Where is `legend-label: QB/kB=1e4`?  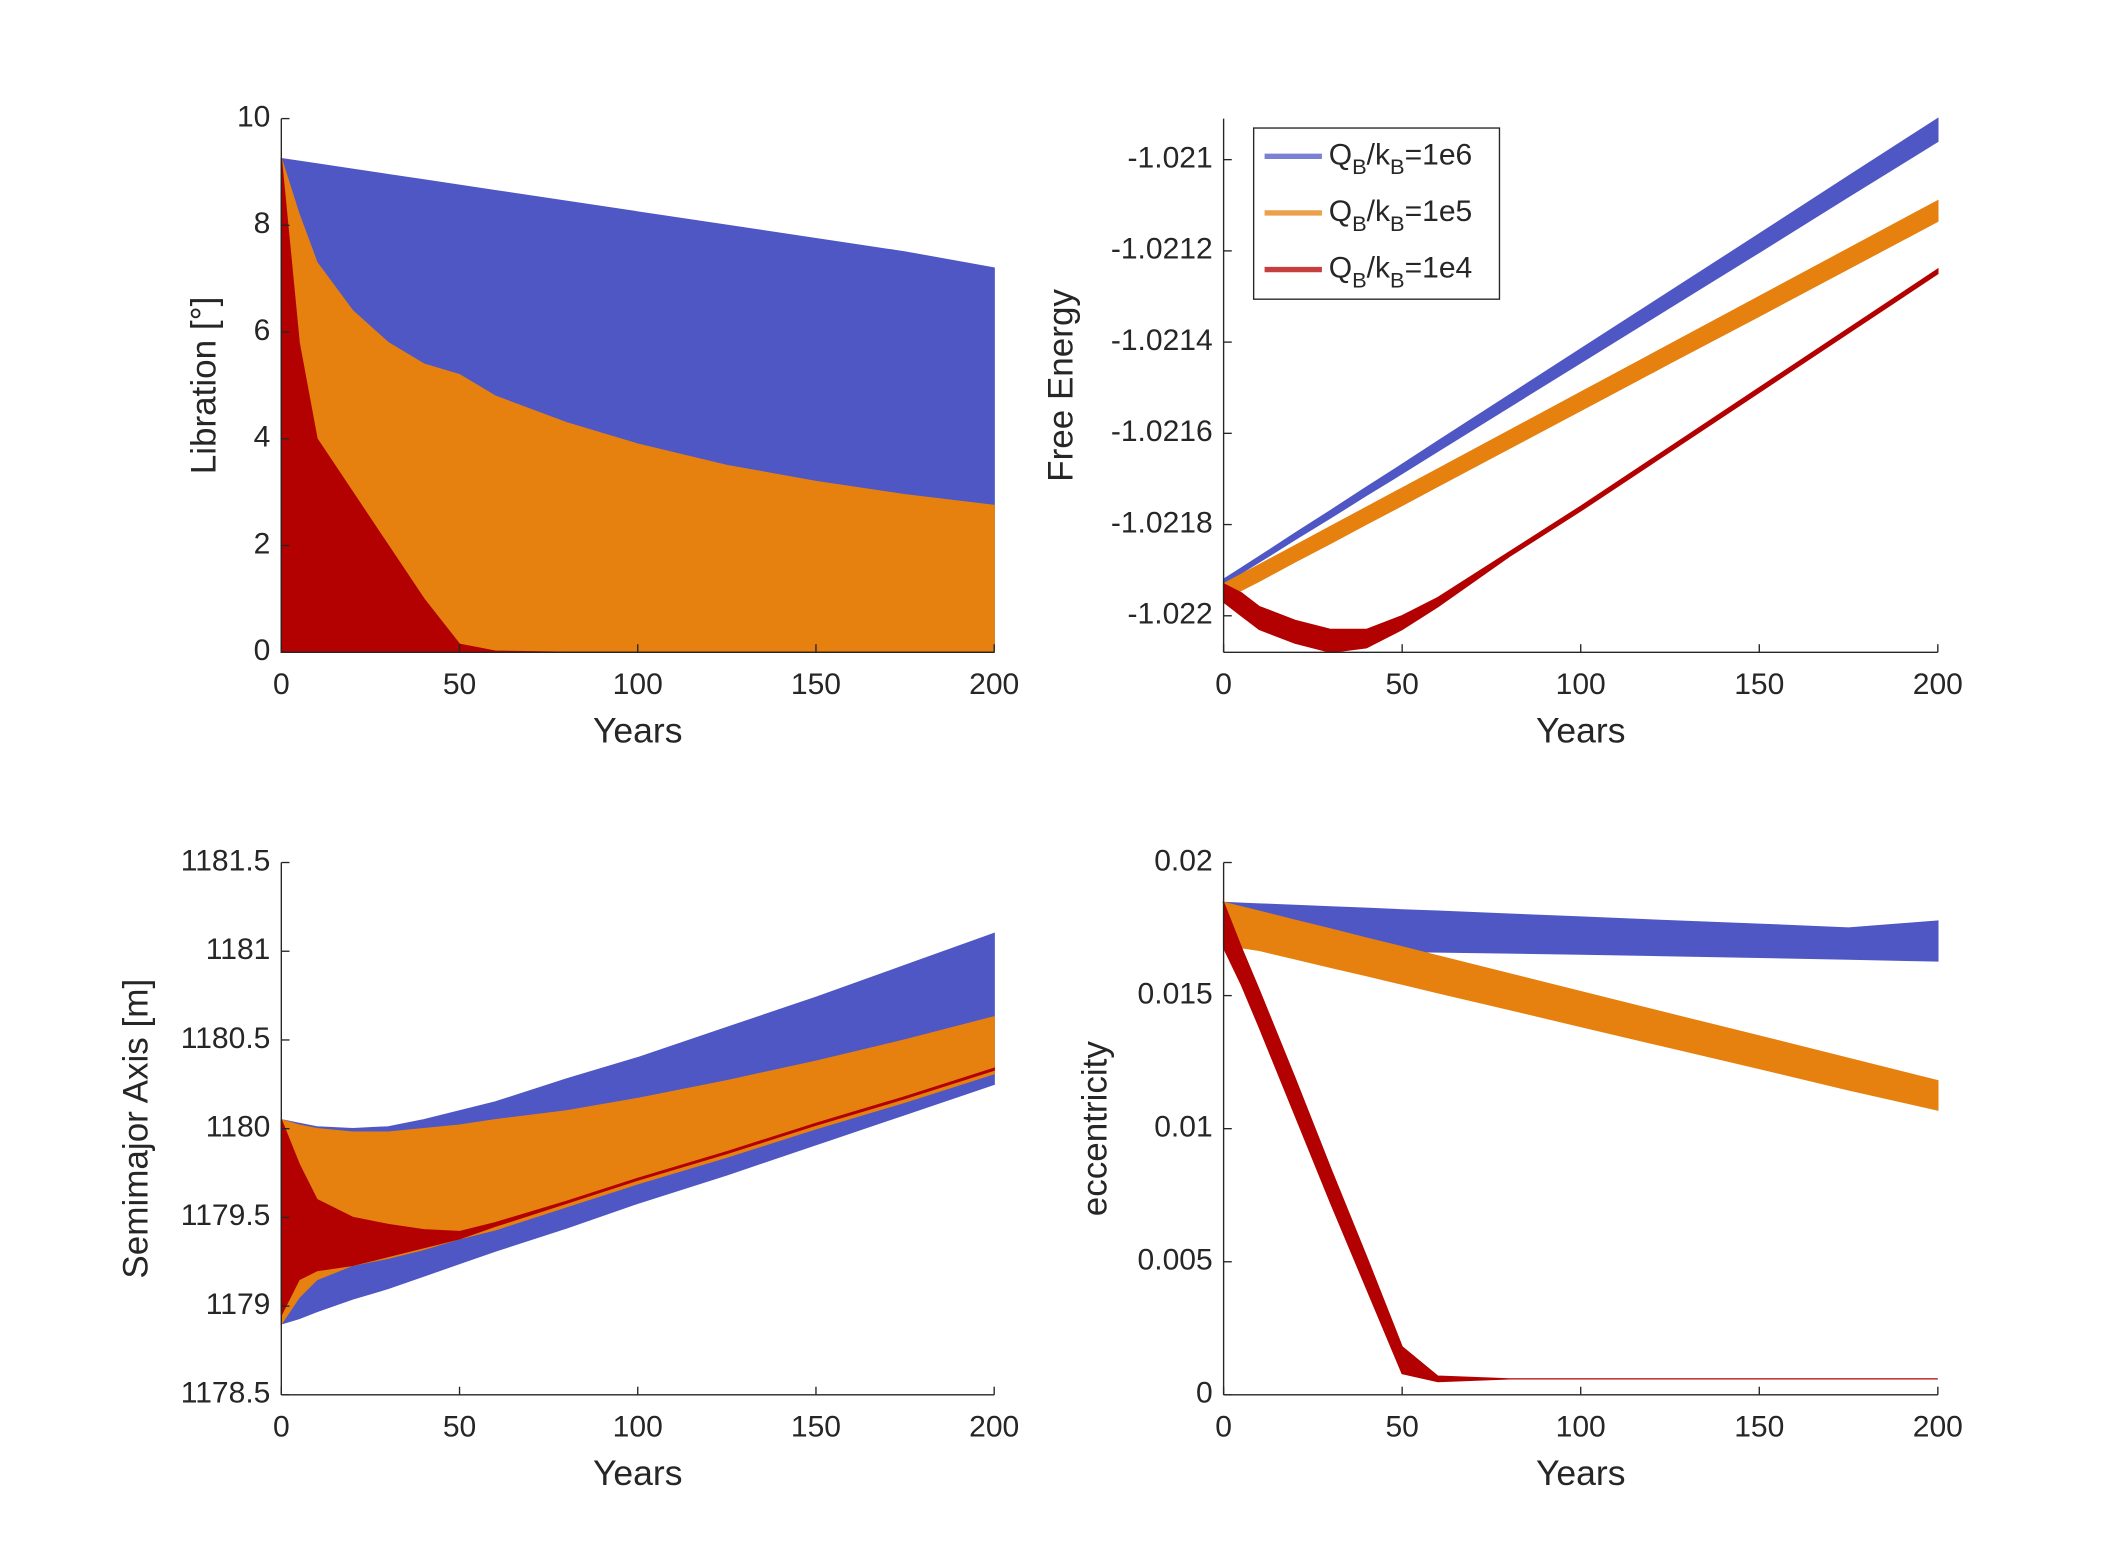
legend-label: QB/kB=1e4 is located at coordinates (1401, 272).